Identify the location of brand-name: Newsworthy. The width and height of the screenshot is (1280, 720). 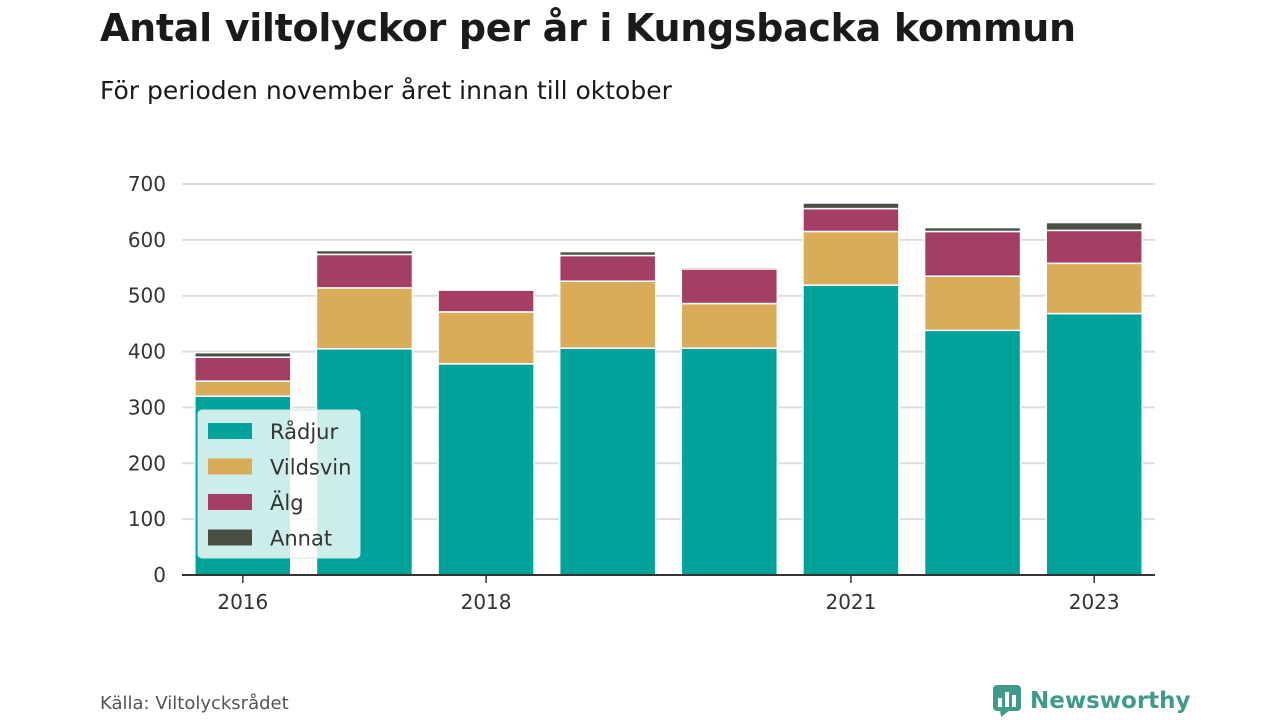
(1110, 701).